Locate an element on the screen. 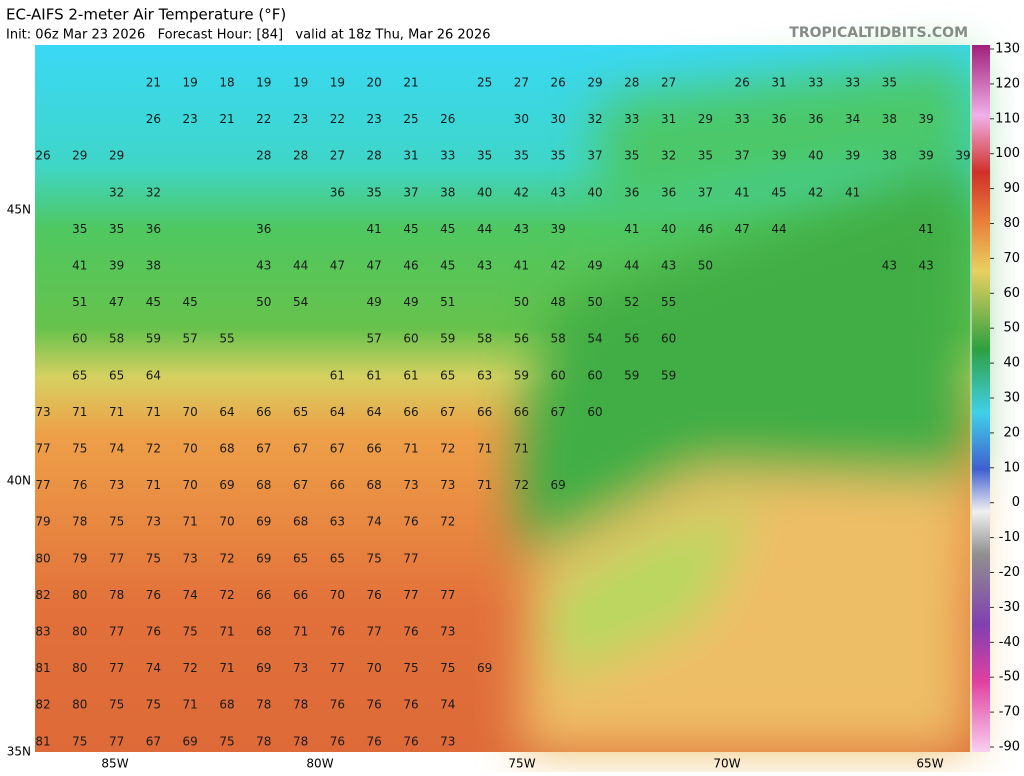 This screenshot has height=776, width=1024. temperature-label: 21 is located at coordinates (226, 119).